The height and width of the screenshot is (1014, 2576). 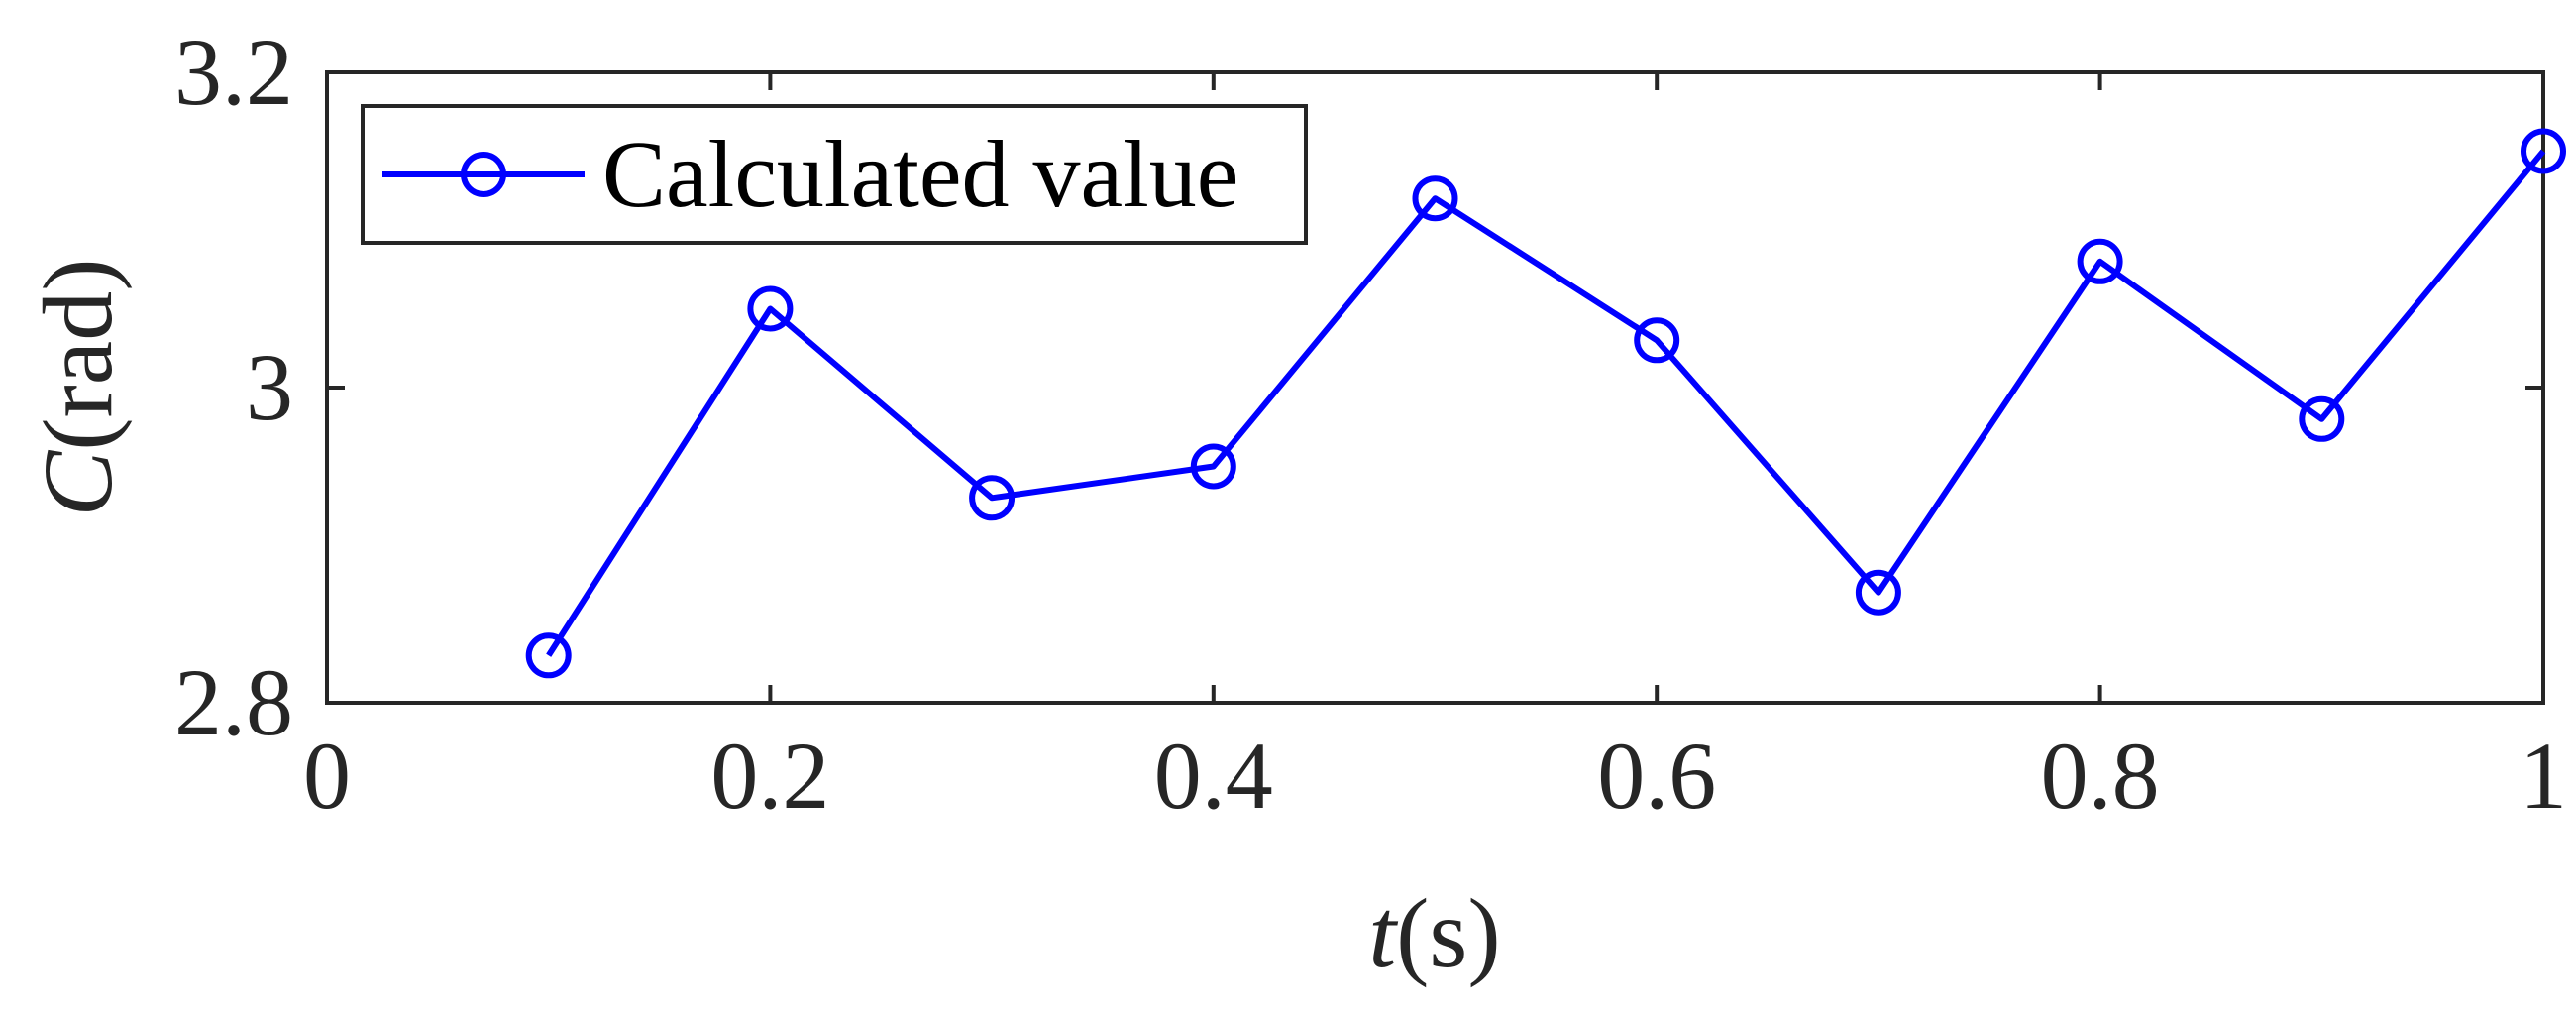 What do you see at coordinates (2543, 776) in the screenshot?
I see `x-tick-label: 1` at bounding box center [2543, 776].